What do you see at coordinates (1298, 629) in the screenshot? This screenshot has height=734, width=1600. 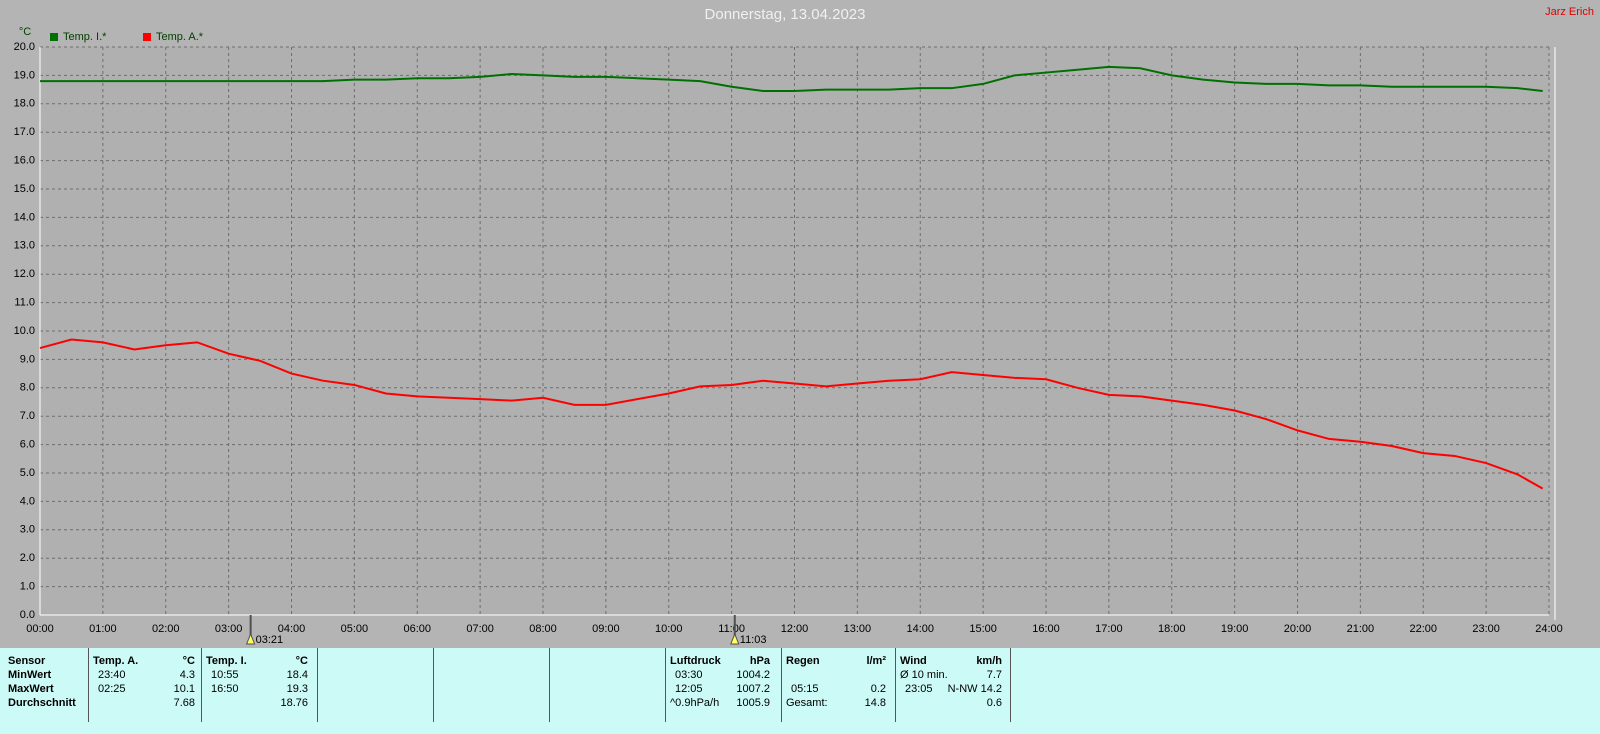 I see `x-tick-label: 20:00` at bounding box center [1298, 629].